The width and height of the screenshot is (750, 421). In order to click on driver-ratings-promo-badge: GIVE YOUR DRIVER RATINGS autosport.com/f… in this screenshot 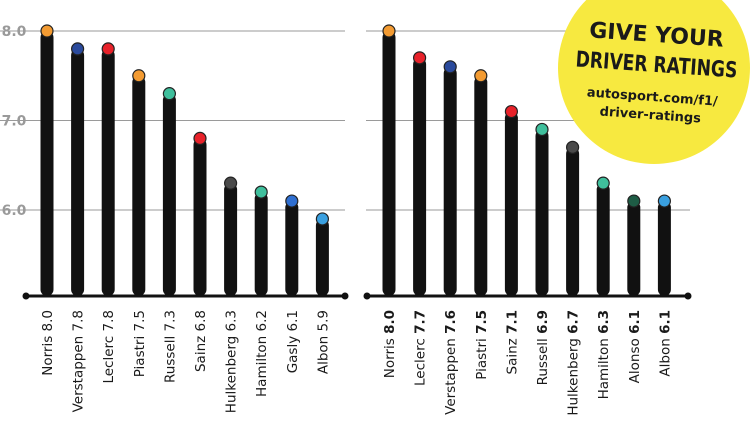, I will do `click(654, 82)`.